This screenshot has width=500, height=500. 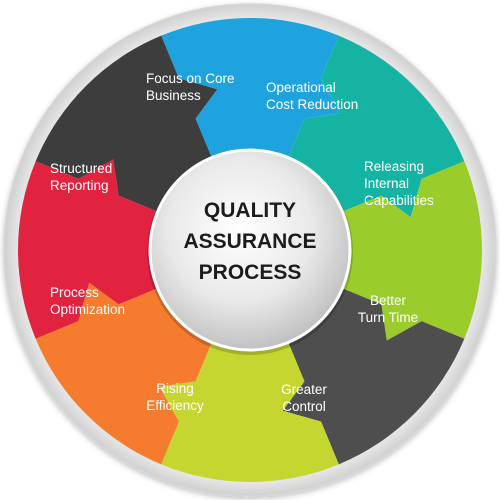 What do you see at coordinates (375, 126) in the screenshot?
I see `segment-operational` at bounding box center [375, 126].